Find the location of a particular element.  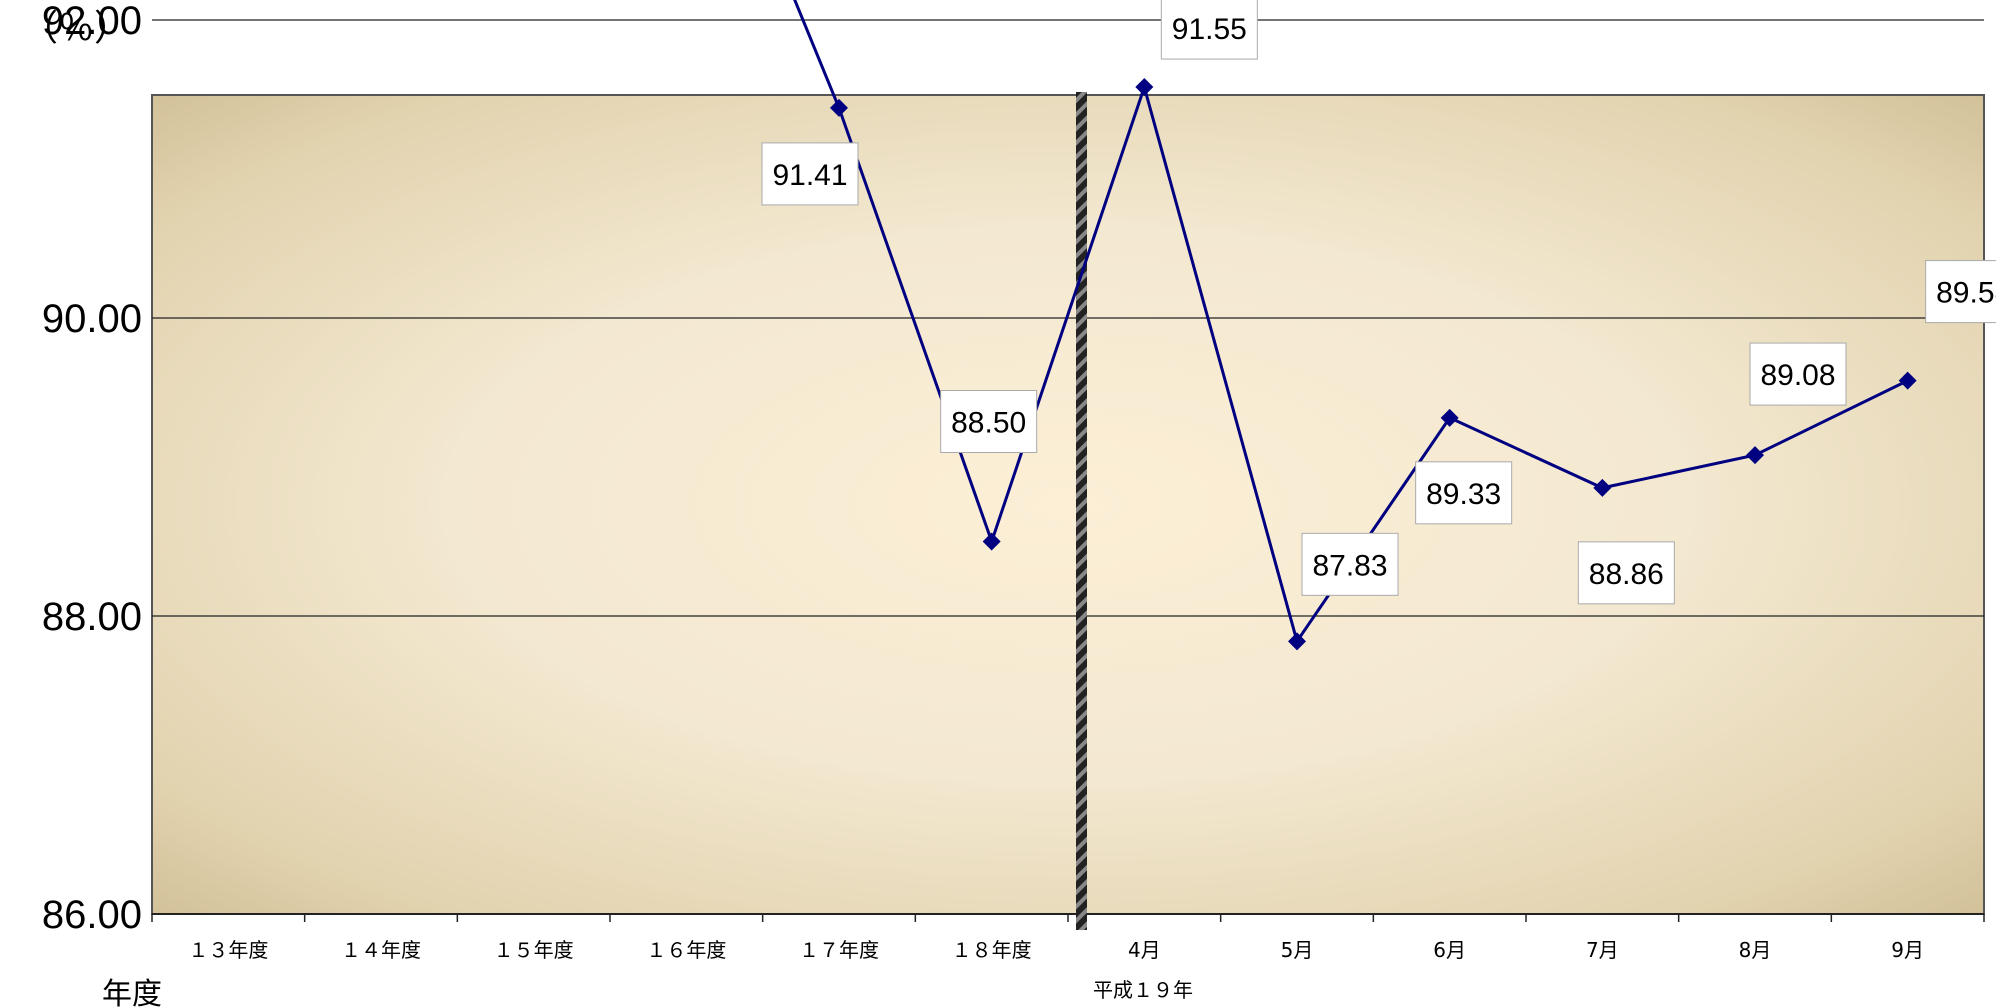

data-label-text: 91.41 is located at coordinates (809, 175).